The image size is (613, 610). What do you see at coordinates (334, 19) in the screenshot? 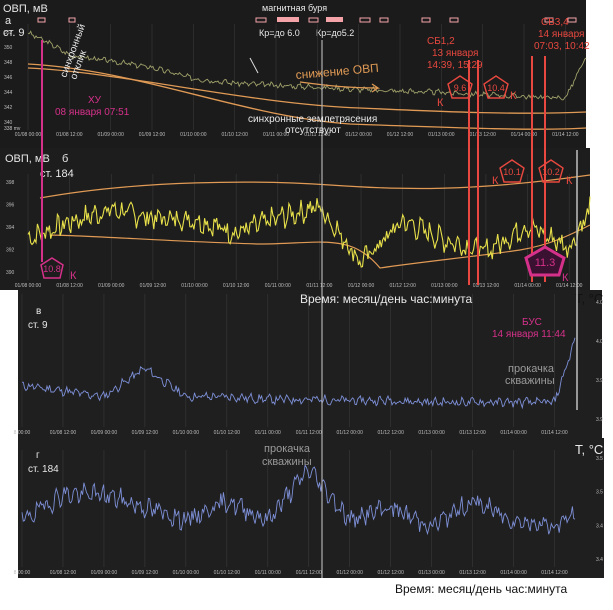
I see `storm-marker-strong` at bounding box center [334, 19].